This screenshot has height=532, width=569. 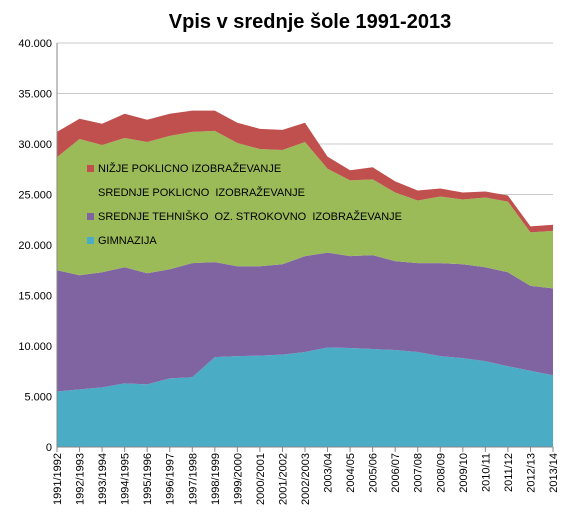 What do you see at coordinates (58, 479) in the screenshot?
I see `x-tick-label: 1991/1992` at bounding box center [58, 479].